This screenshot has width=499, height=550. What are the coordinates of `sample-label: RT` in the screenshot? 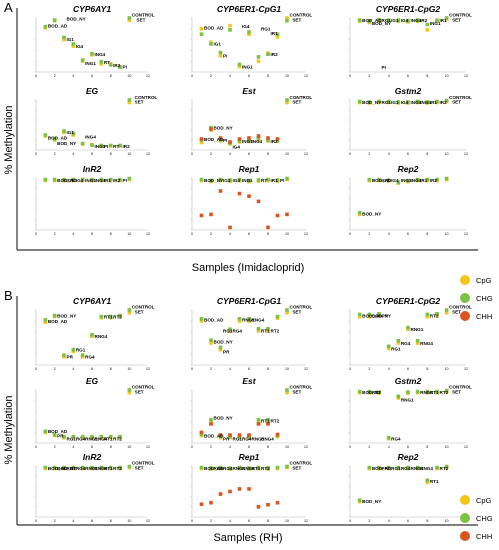 It's located at (116, 146).